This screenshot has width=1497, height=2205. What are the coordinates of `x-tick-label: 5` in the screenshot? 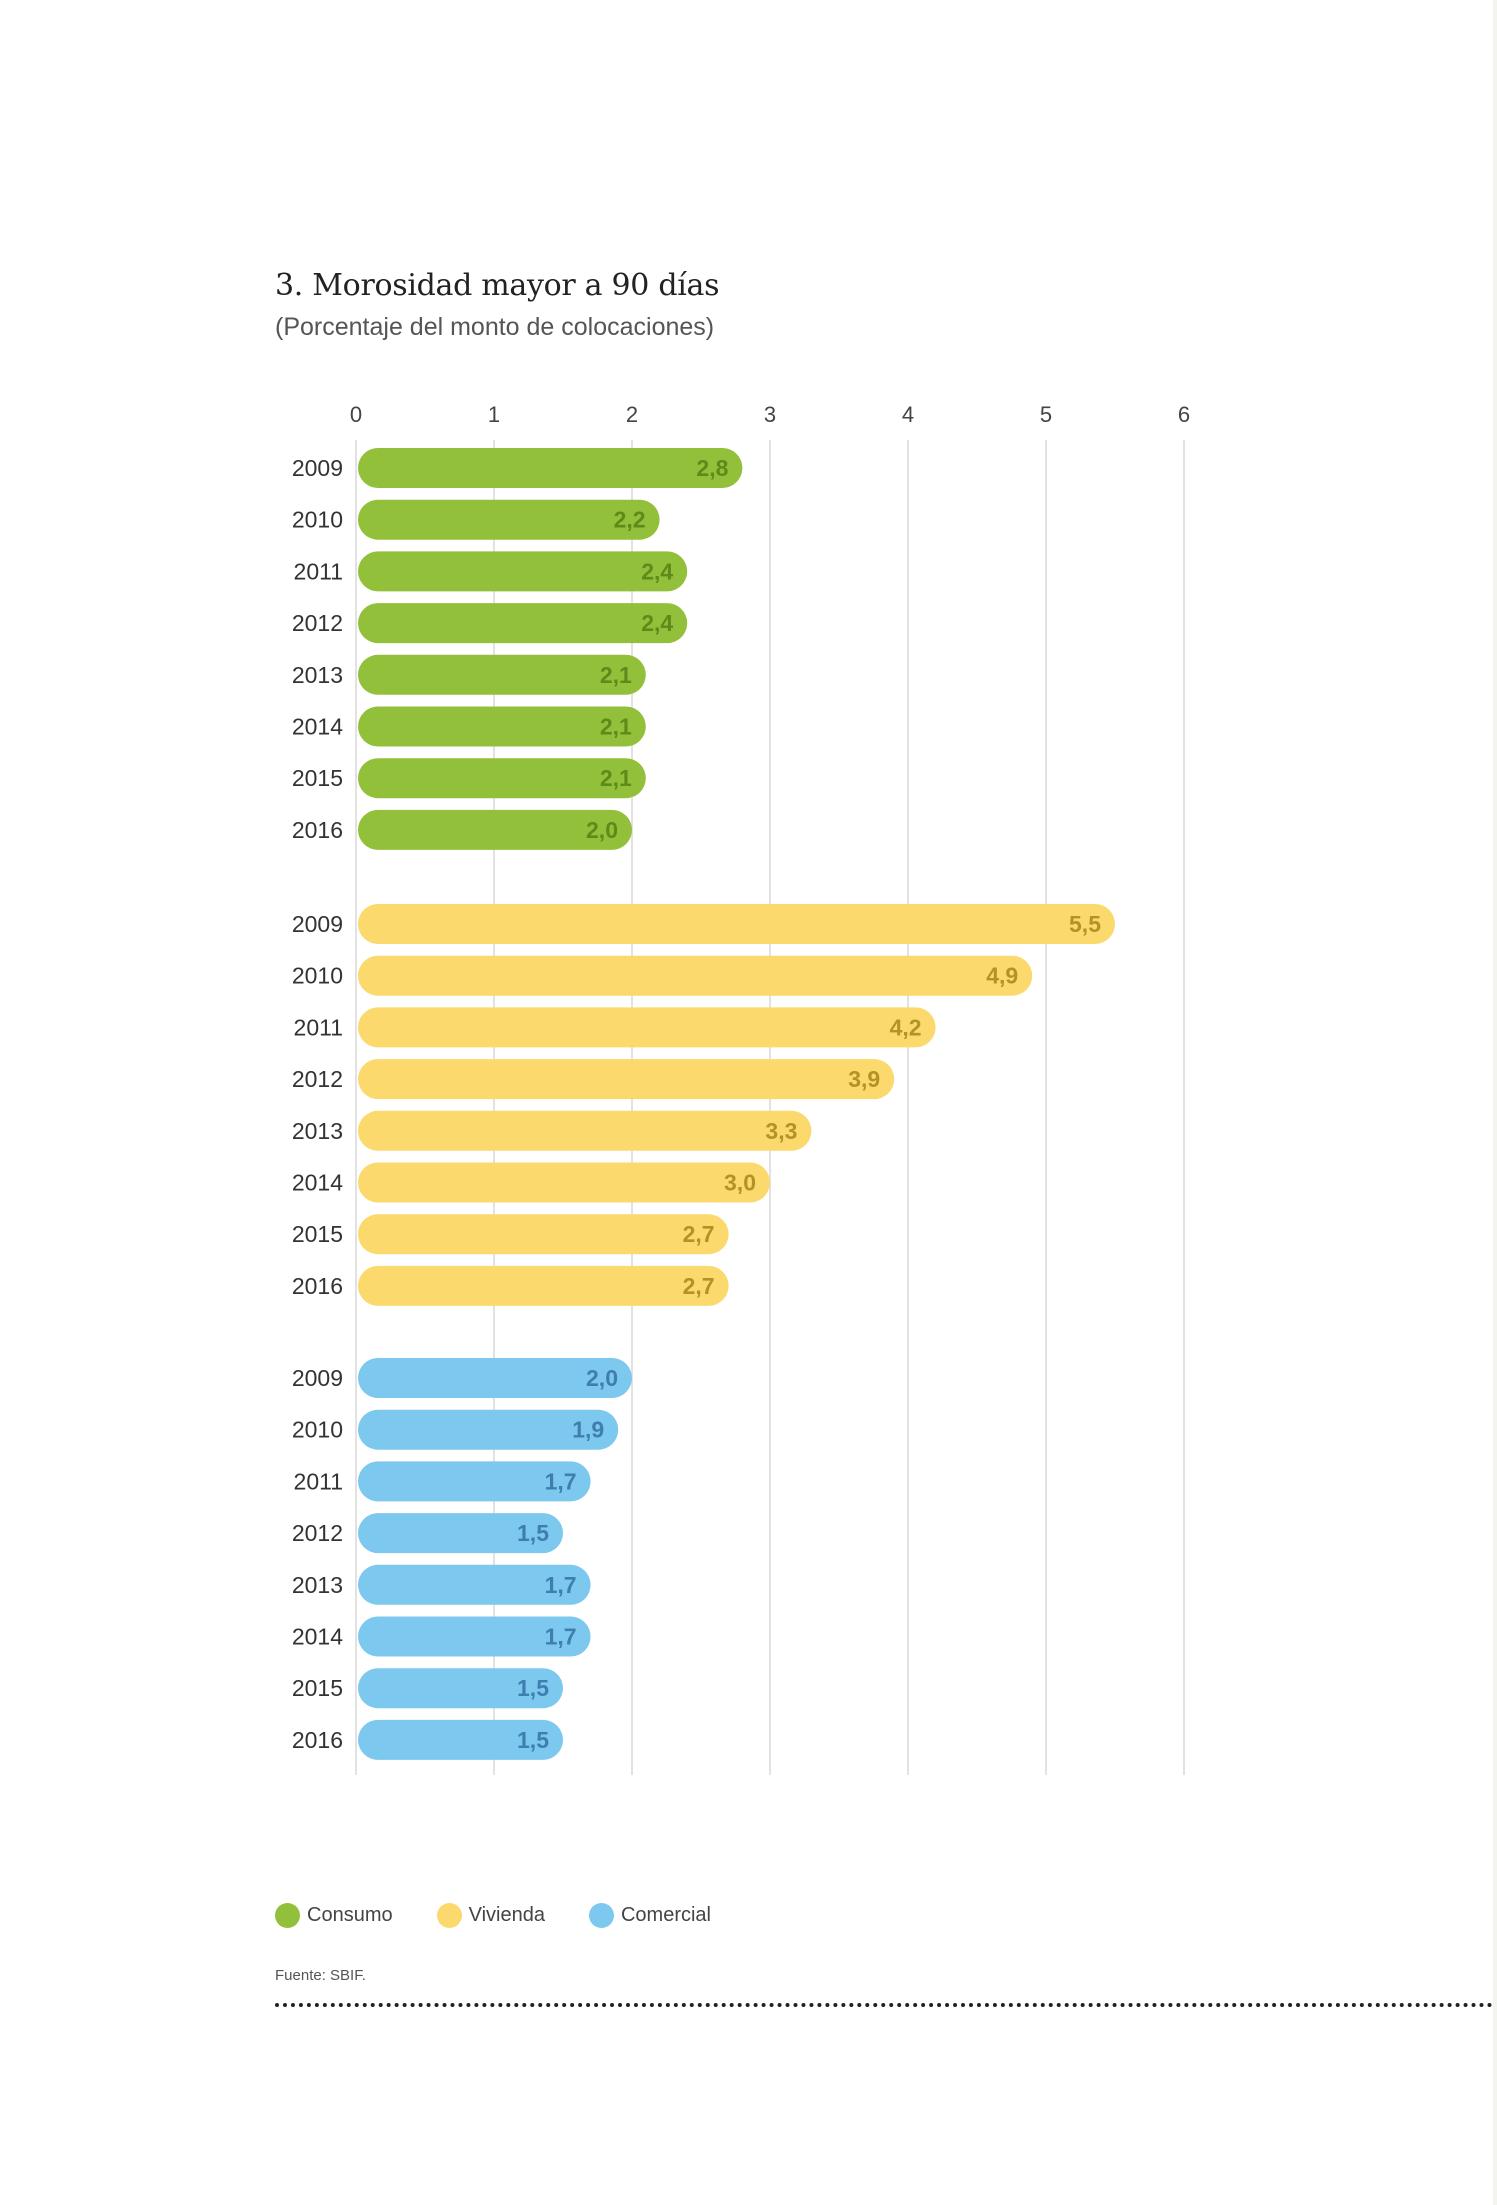 It's located at (1046, 414).